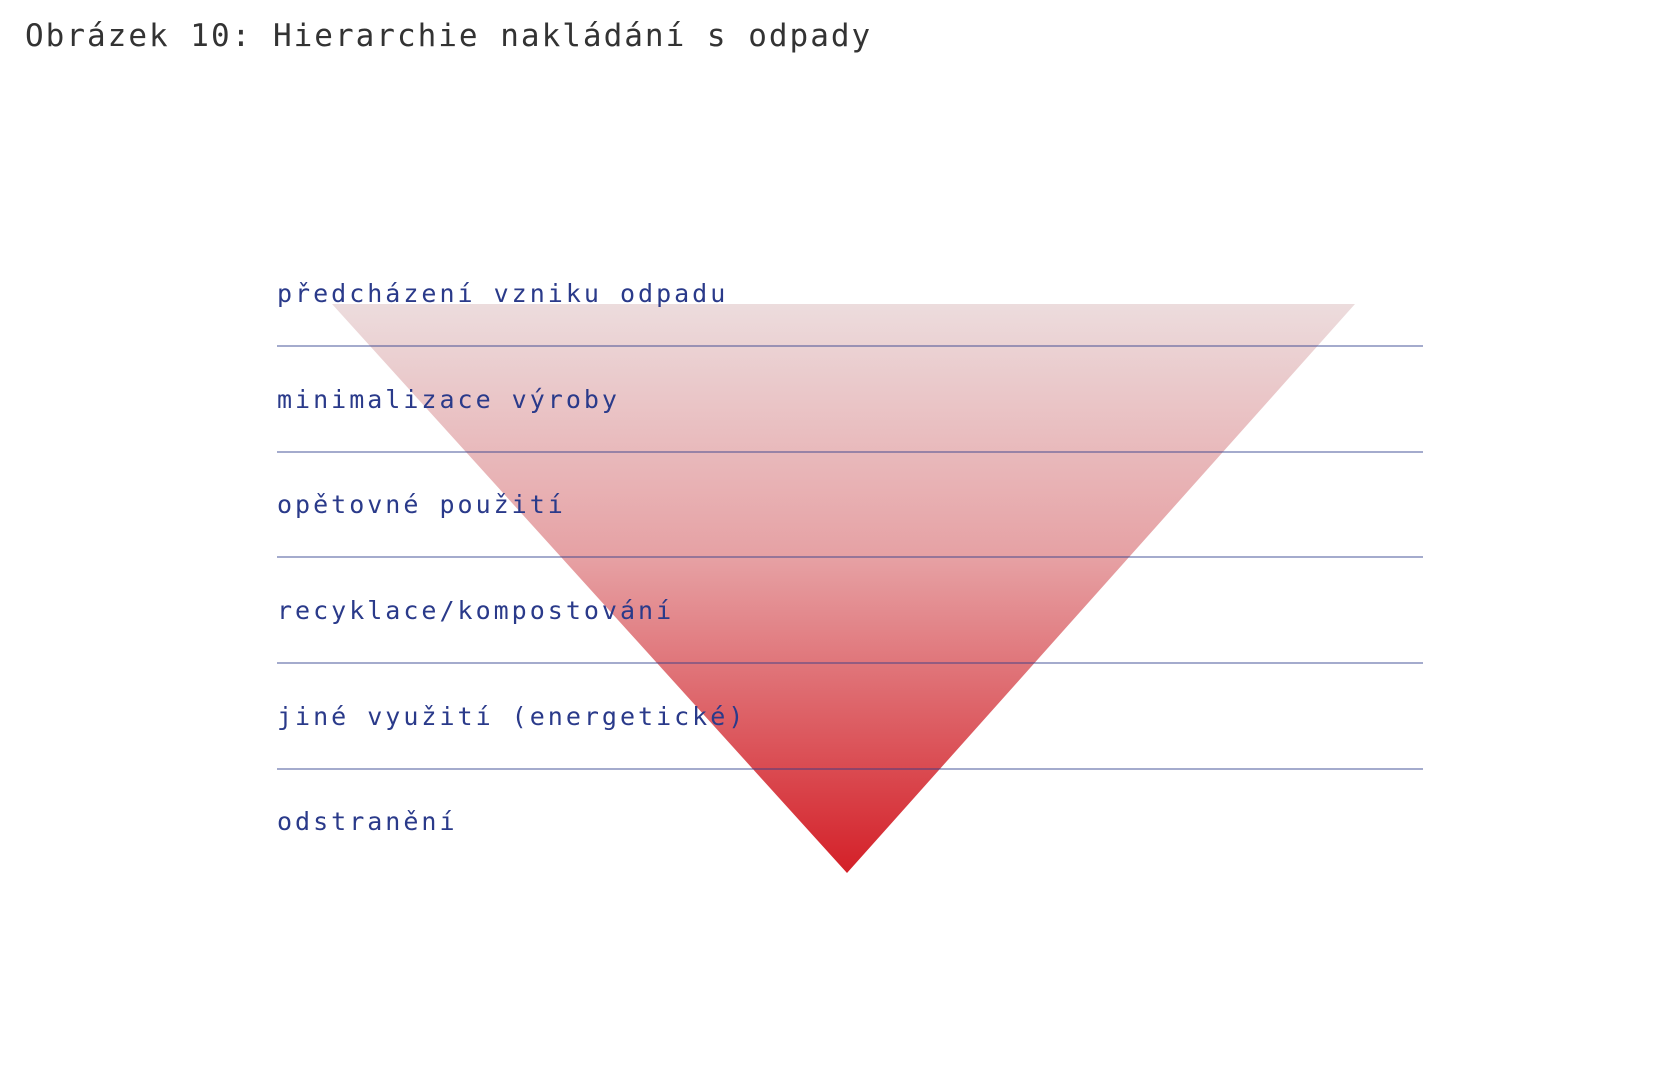 Image resolution: width=1678 pixels, height=1089 pixels. What do you see at coordinates (421, 504) in the screenshot?
I see `level-label-reuse: opětovné použití` at bounding box center [421, 504].